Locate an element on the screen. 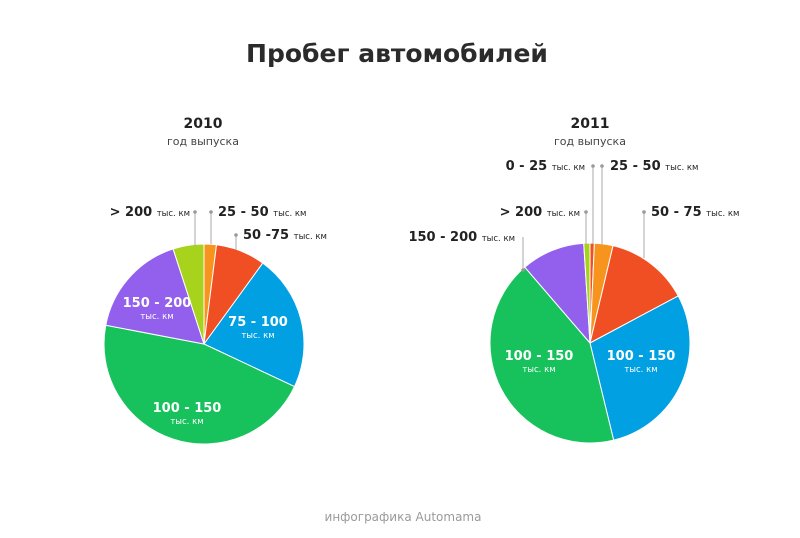 The height and width of the screenshot is (538, 800). chart-subtitle-2010: год выпуска is located at coordinates (203, 141).